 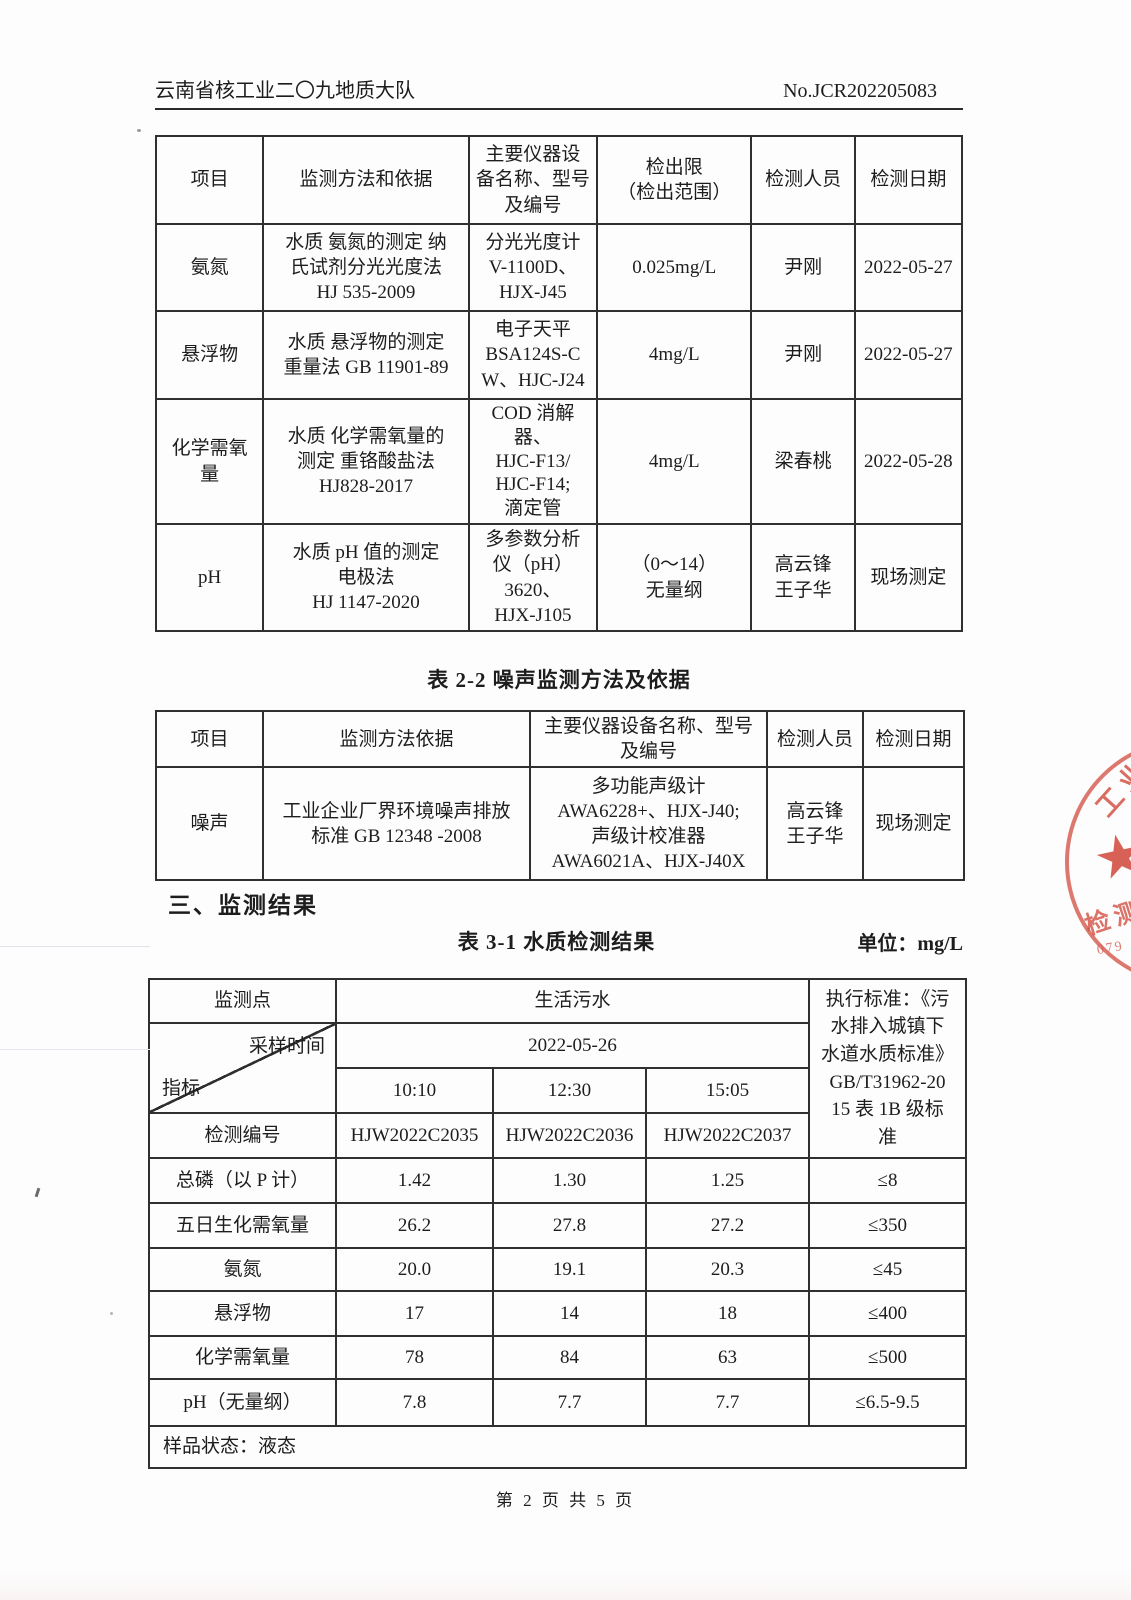 What do you see at coordinates (209, 577) in the screenshot?
I see `table-cell: pH` at bounding box center [209, 577].